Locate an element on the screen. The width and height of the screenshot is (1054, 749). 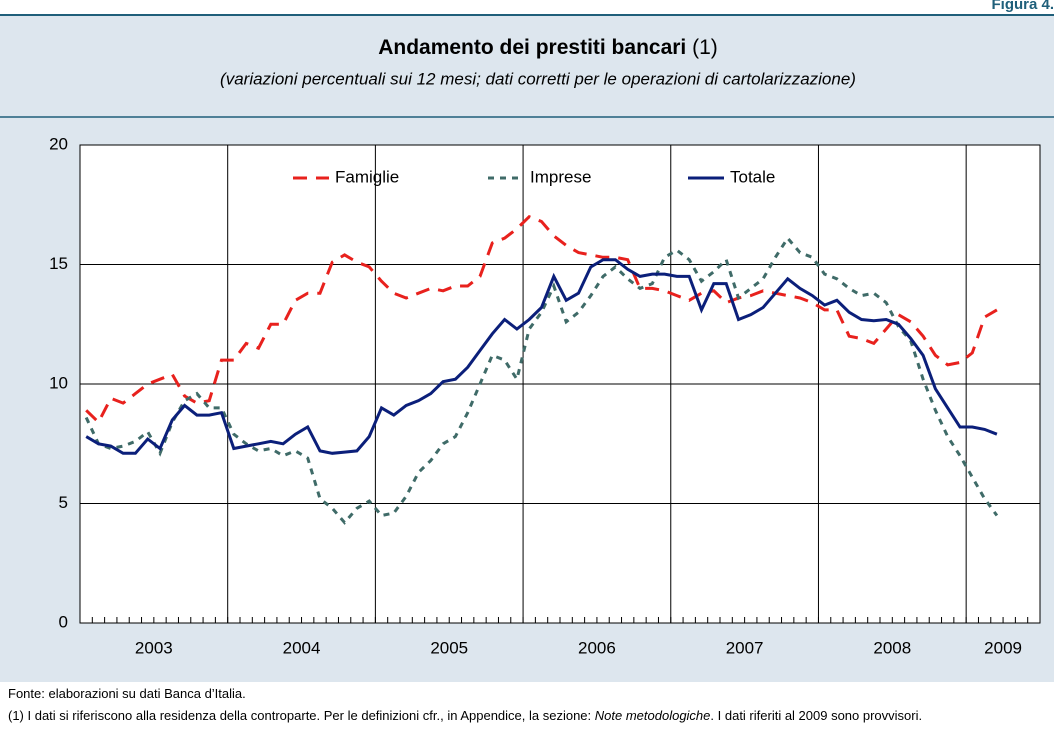
figure-label: Figura 4. is located at coordinates (1022, 6).